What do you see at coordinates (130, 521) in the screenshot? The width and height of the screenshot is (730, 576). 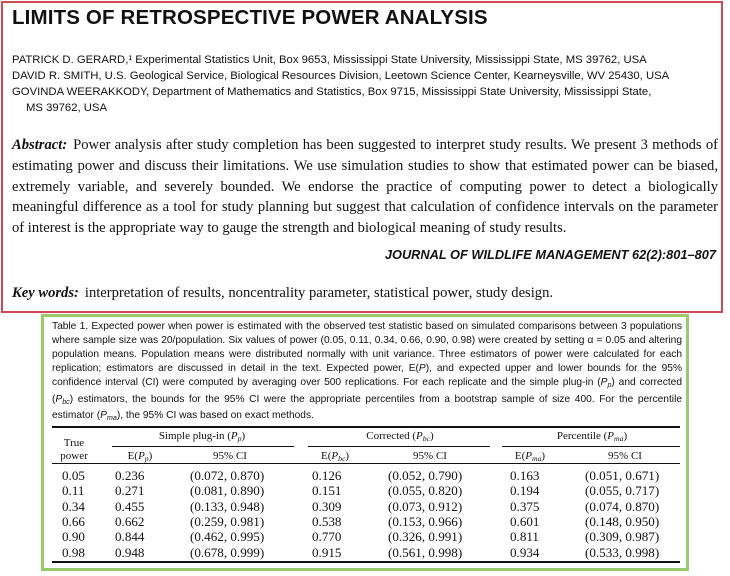 I see `table-cell: 0.662` at bounding box center [130, 521].